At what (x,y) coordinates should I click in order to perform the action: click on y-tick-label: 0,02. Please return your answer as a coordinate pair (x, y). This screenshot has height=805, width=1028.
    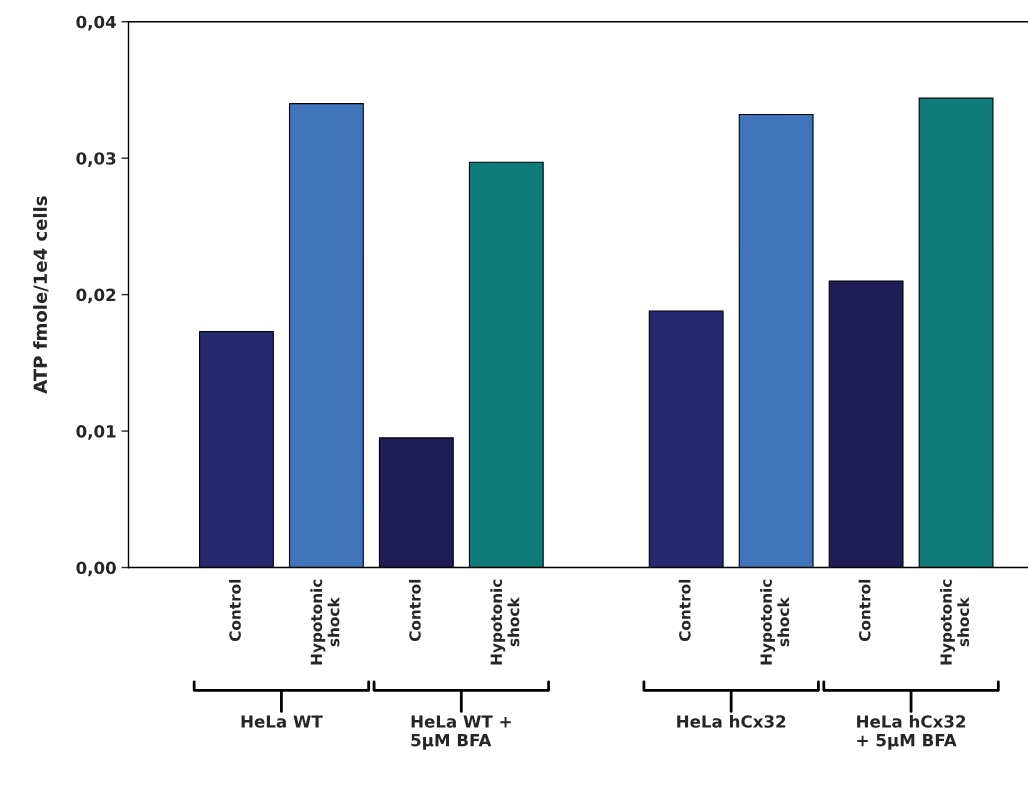
    Looking at the image, I should click on (96, 296).